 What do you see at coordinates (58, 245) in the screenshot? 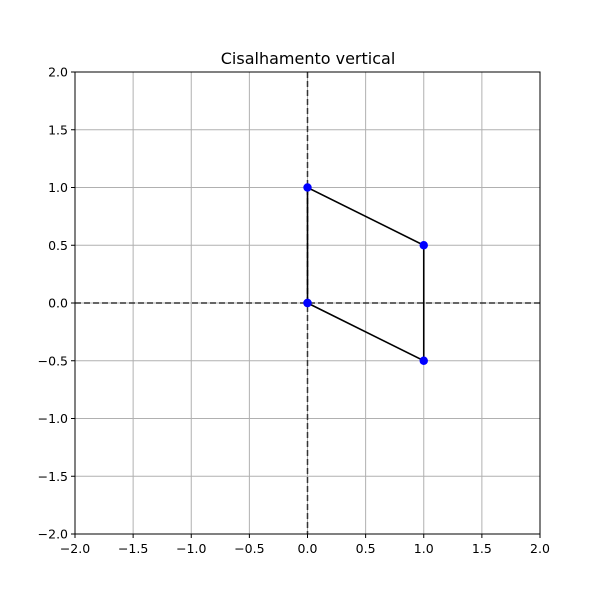
I see `y-tick-label: 0.5` at bounding box center [58, 245].